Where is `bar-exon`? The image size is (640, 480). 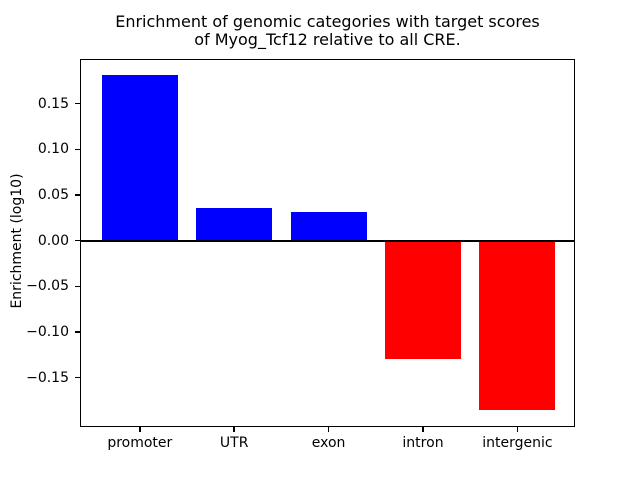 bar-exon is located at coordinates (328, 226).